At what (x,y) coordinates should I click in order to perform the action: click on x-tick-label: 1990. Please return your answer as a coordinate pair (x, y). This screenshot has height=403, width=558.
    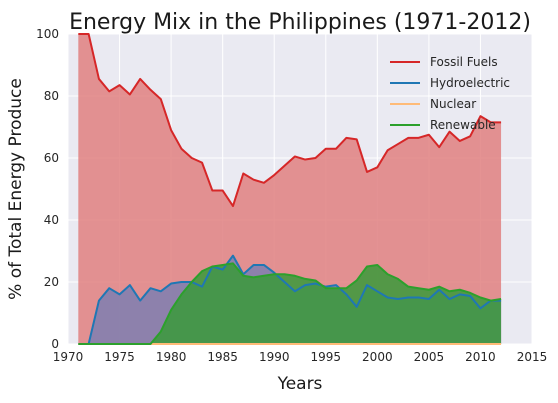
    Looking at the image, I should click on (274, 357).